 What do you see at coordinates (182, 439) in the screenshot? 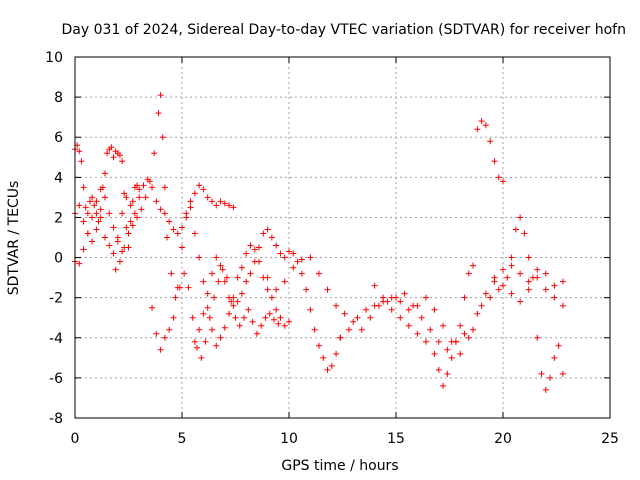
I see `x-tick-label: 5` at bounding box center [182, 439].